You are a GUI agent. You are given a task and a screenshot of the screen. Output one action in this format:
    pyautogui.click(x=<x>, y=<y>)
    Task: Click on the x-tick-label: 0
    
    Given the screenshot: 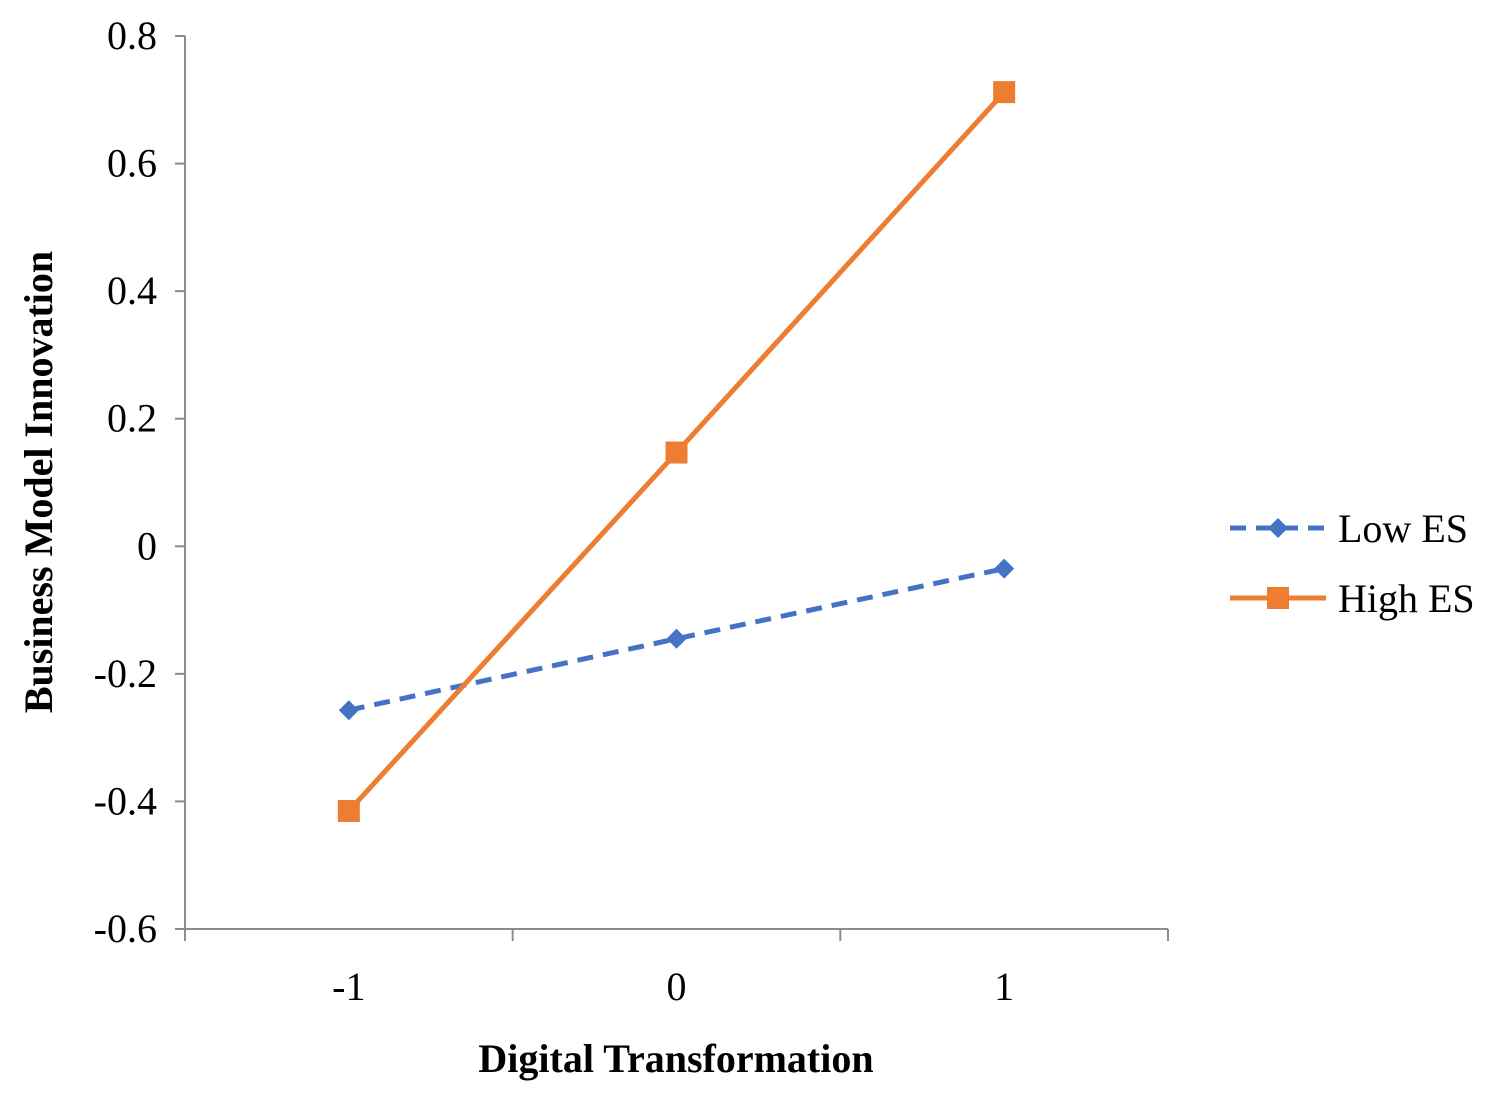 What is the action you would take?
    pyautogui.click(x=677, y=986)
    